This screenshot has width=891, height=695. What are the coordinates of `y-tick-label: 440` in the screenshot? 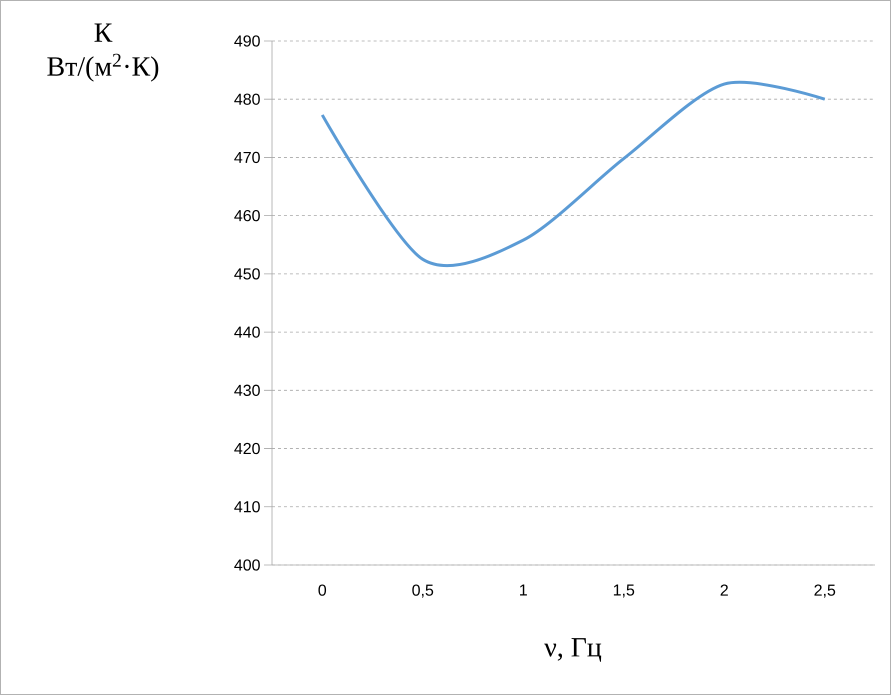 It's located at (247, 332).